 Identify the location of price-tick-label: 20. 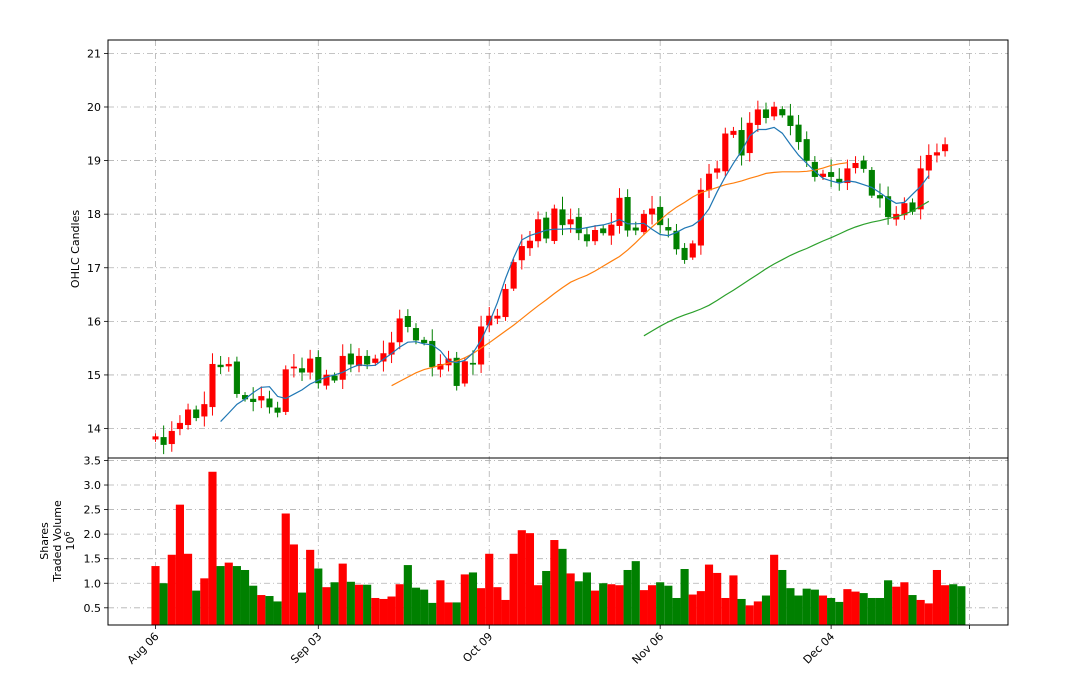
(94, 107).